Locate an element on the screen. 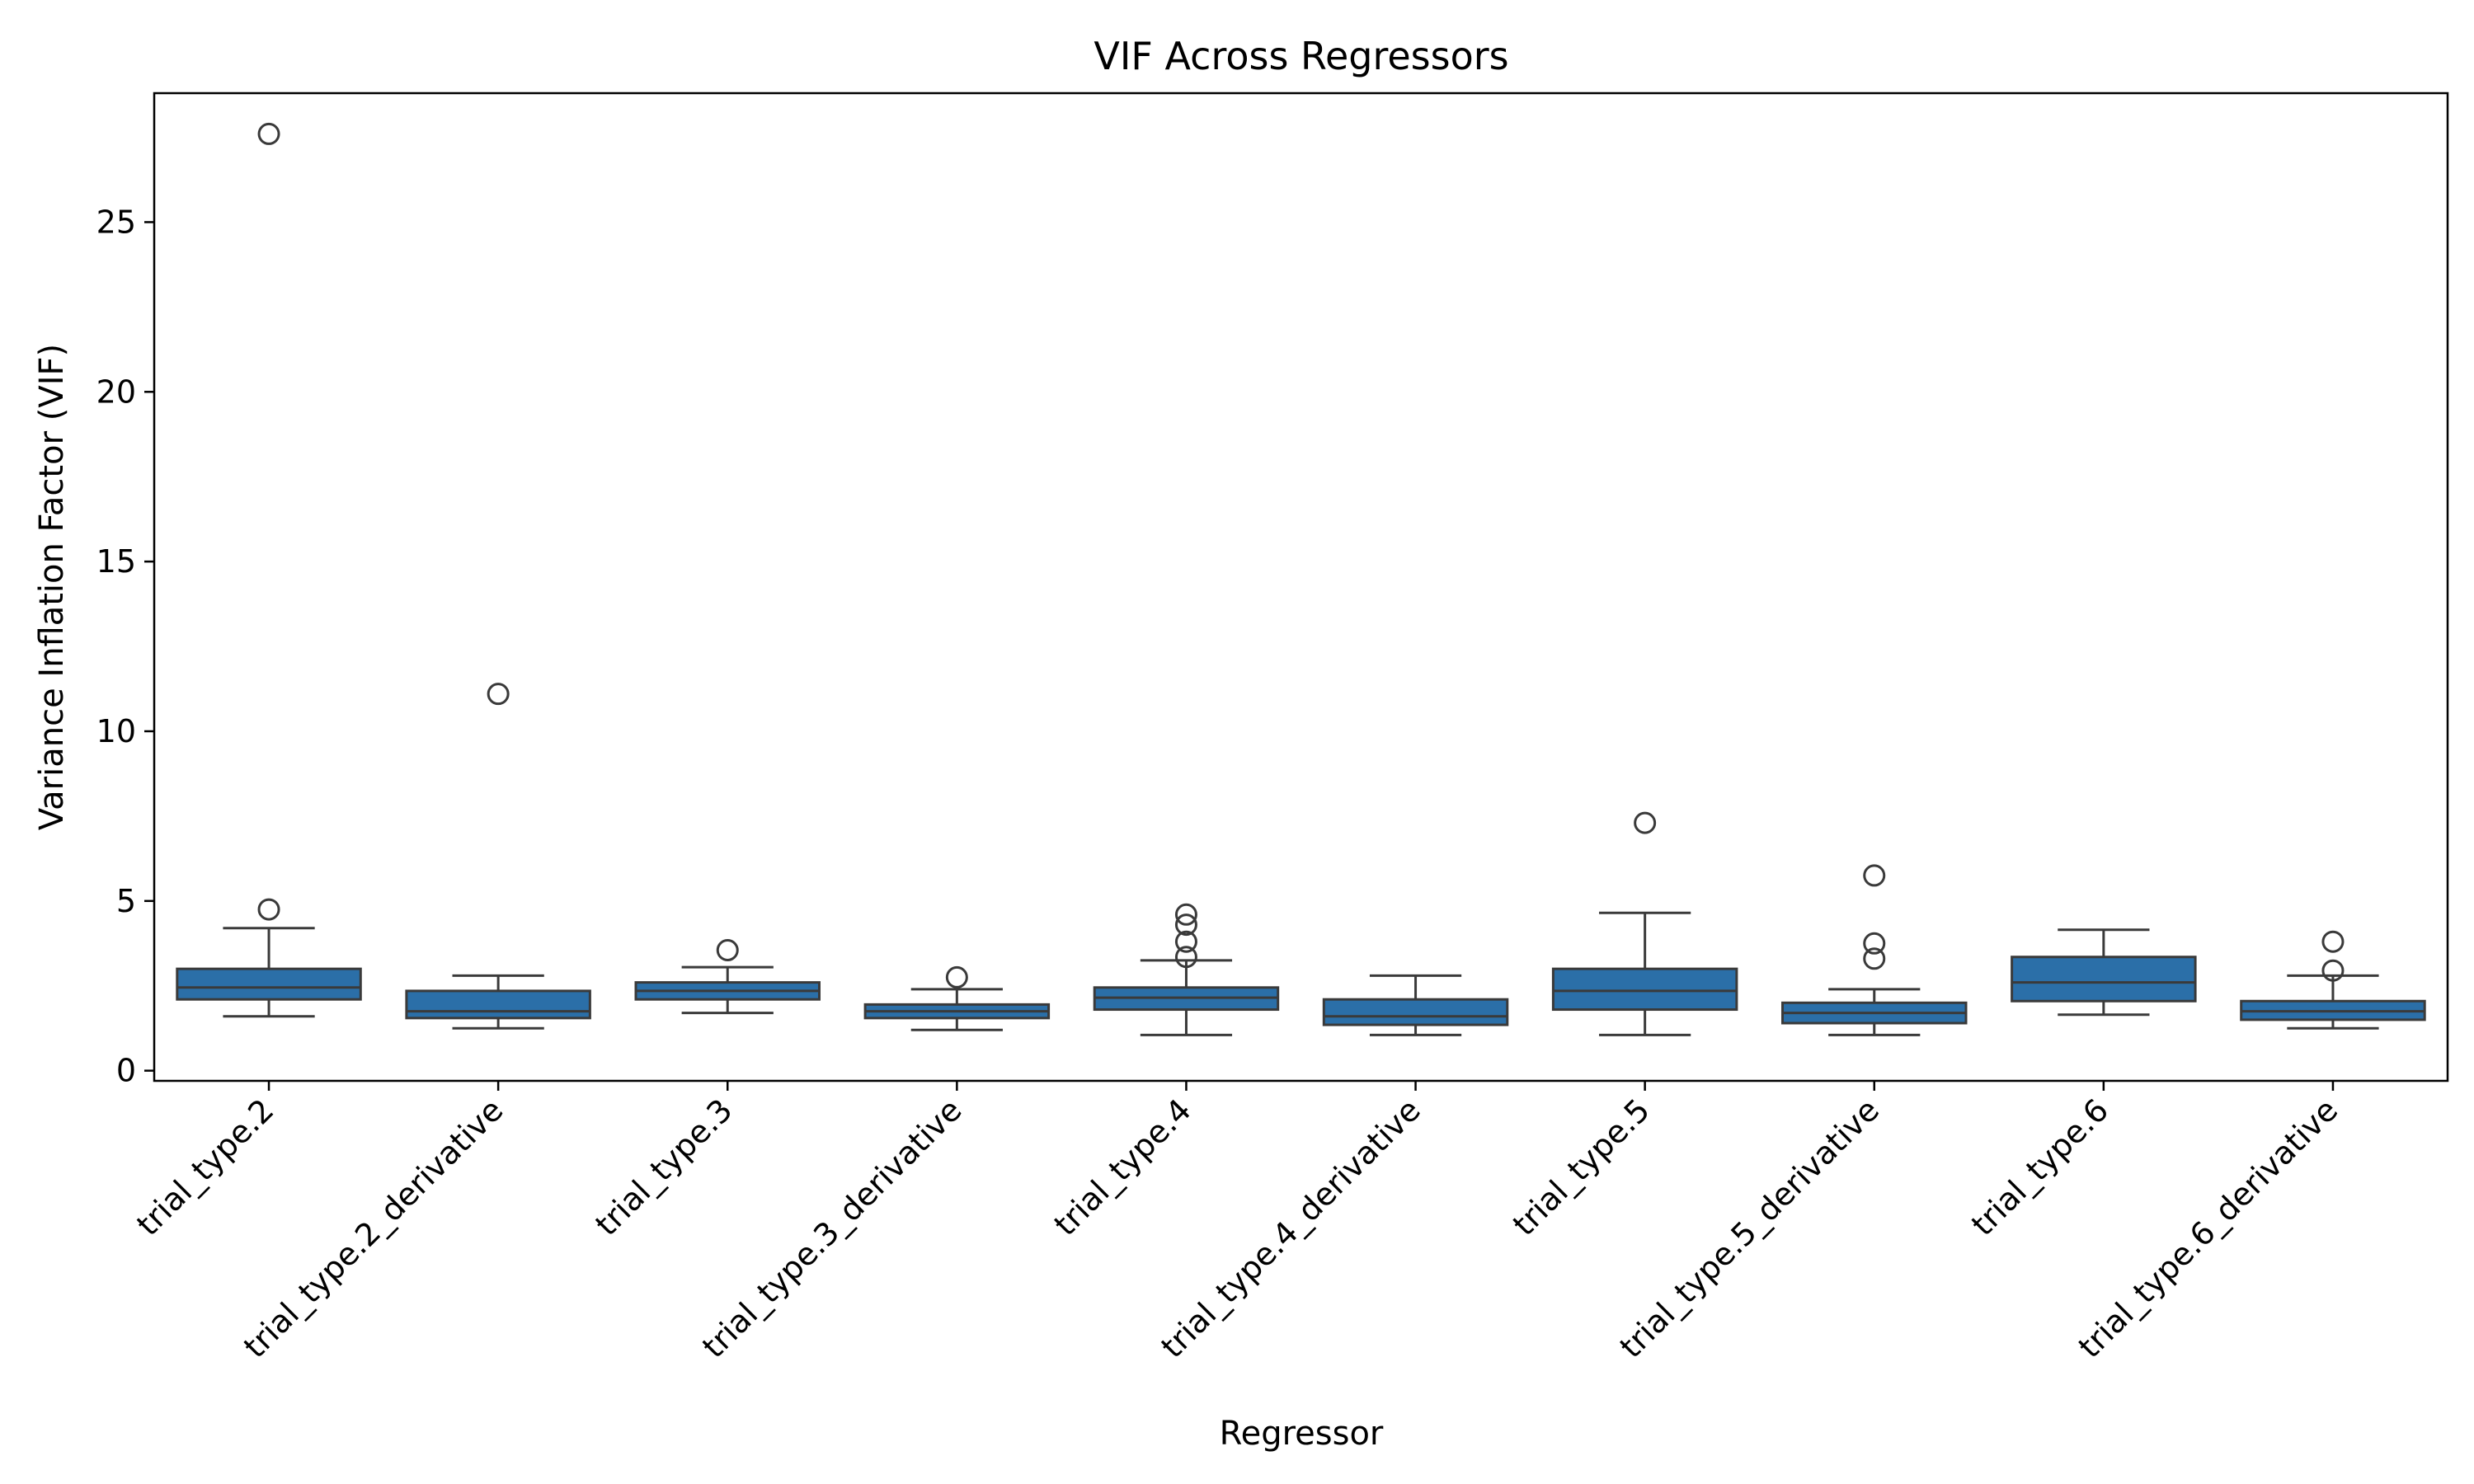  box-trial_type.3_derivative is located at coordinates (957, 998).